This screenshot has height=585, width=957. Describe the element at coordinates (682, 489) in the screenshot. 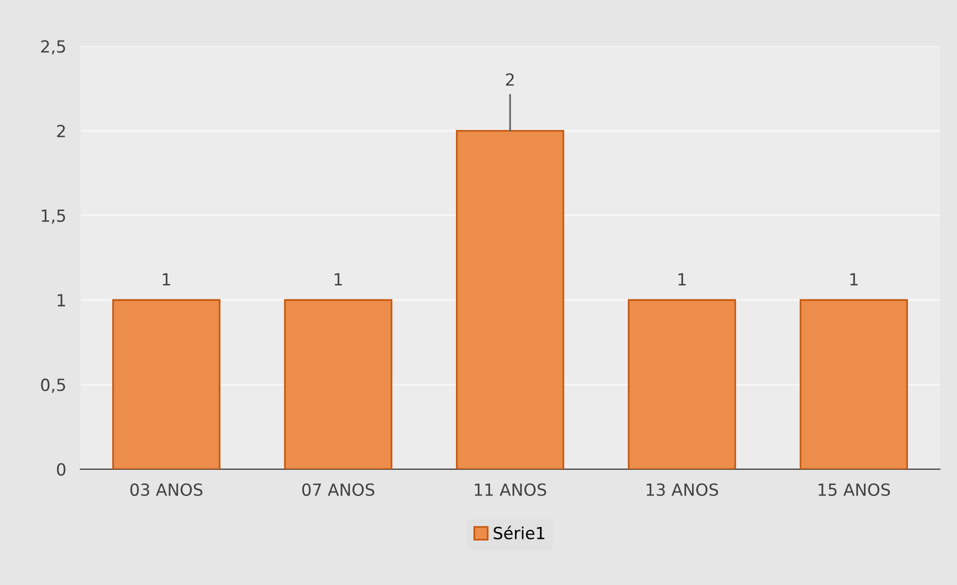

I see `x-tick-label: 13 ANOS` at that location.